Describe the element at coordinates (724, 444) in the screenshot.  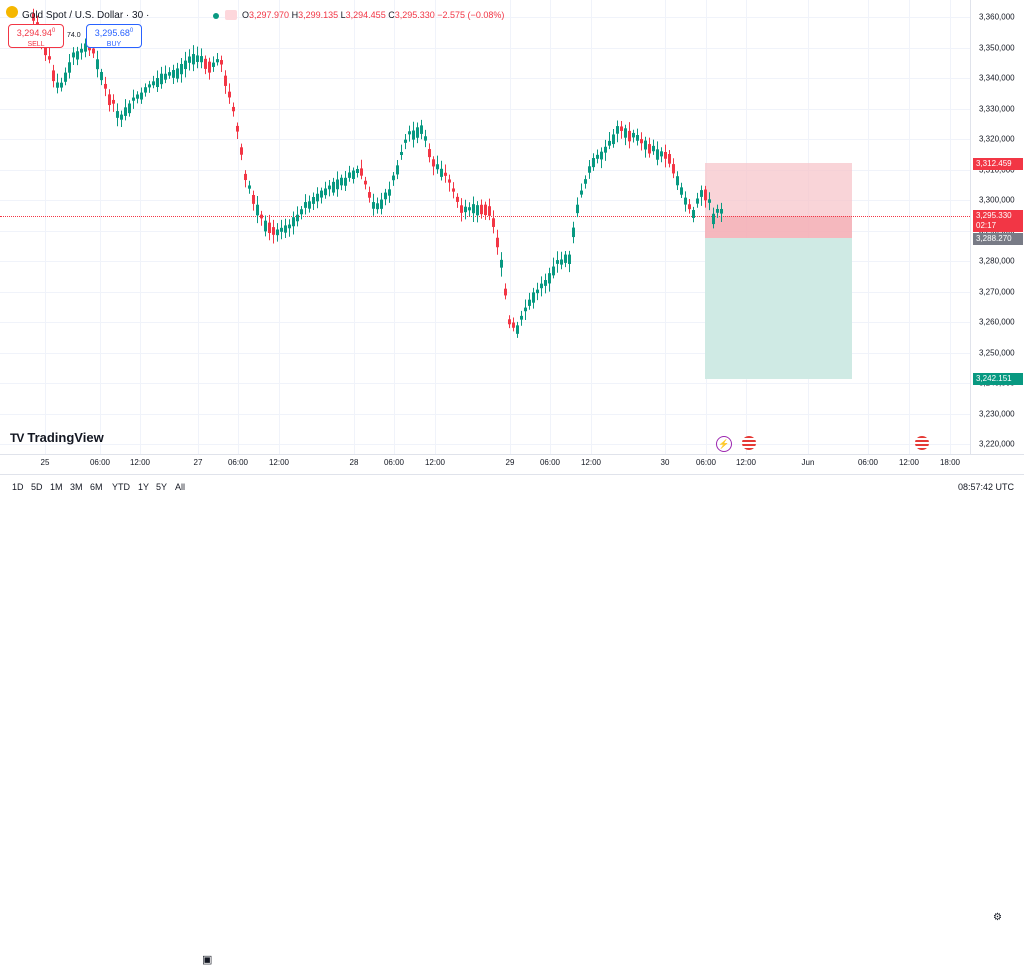
I see `lightning-icon: ⚡` at that location.